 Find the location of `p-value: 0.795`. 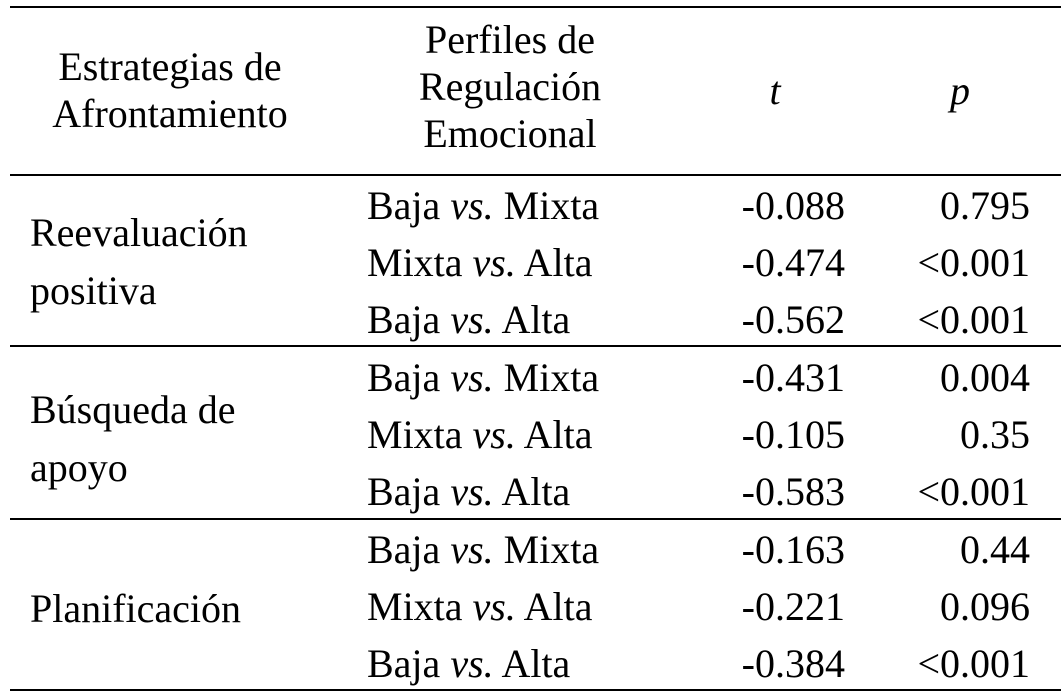

p-value: 0.795 is located at coordinates (985, 205).